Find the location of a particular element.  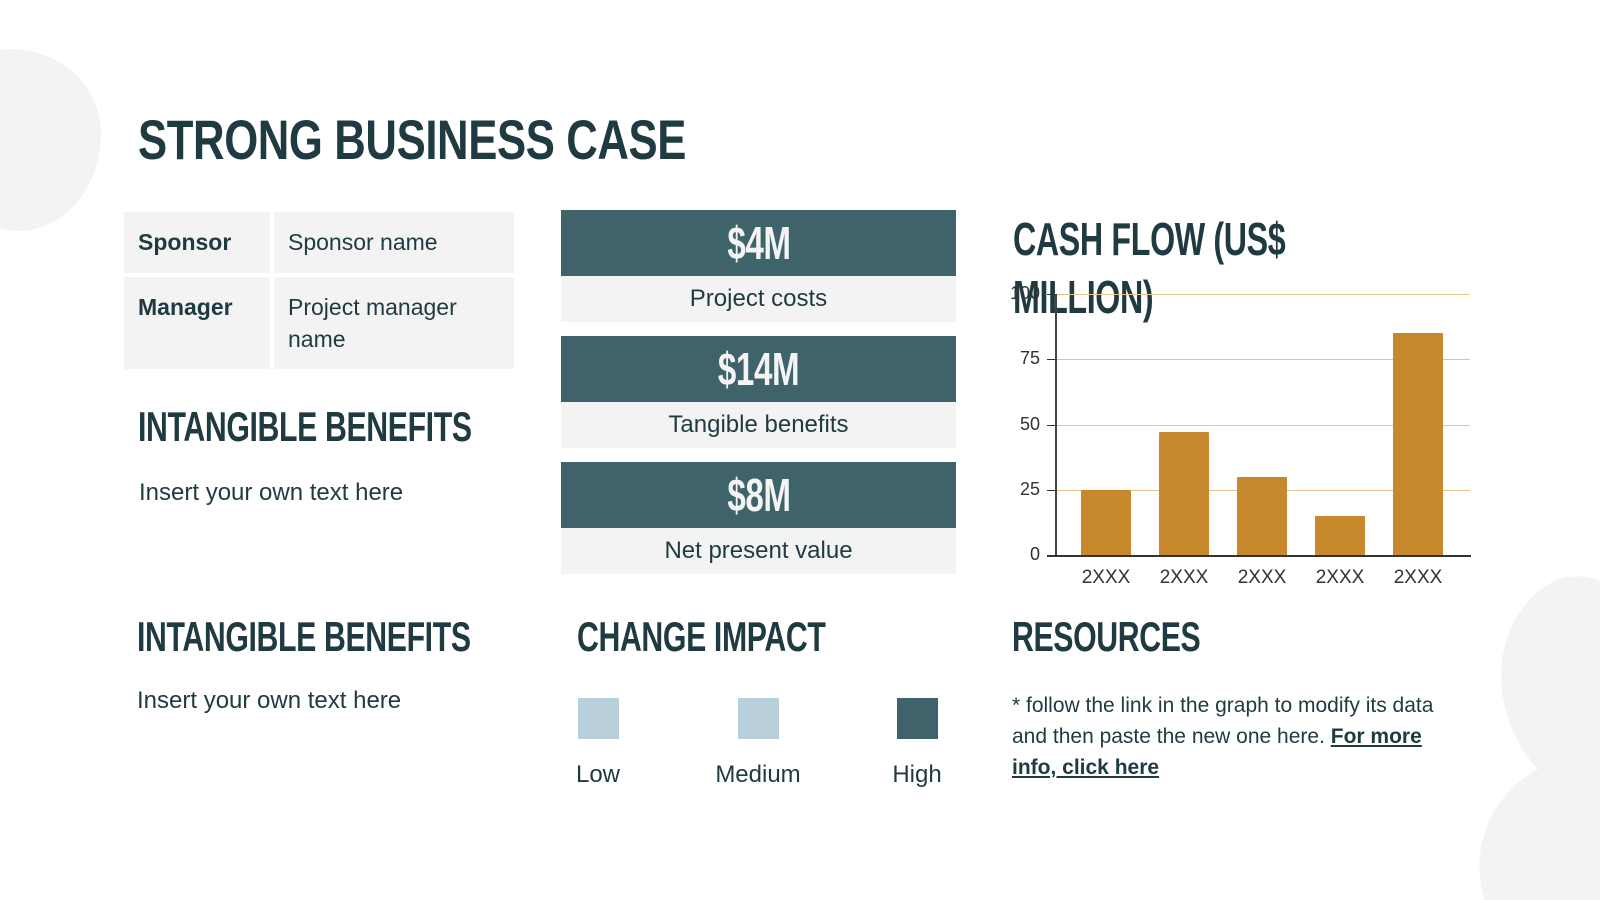

metric-card-net-present-value: $8M Net present value is located at coordinates (758, 518).